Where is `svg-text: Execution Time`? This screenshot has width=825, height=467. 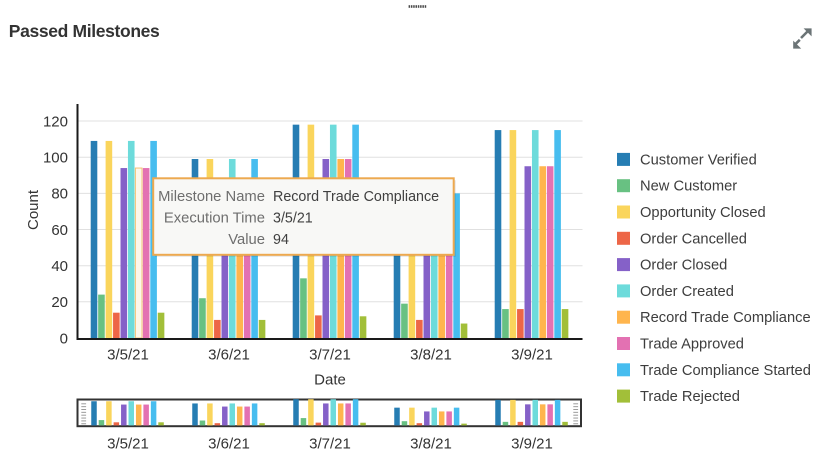
svg-text: Execution Time is located at coordinates (214, 219).